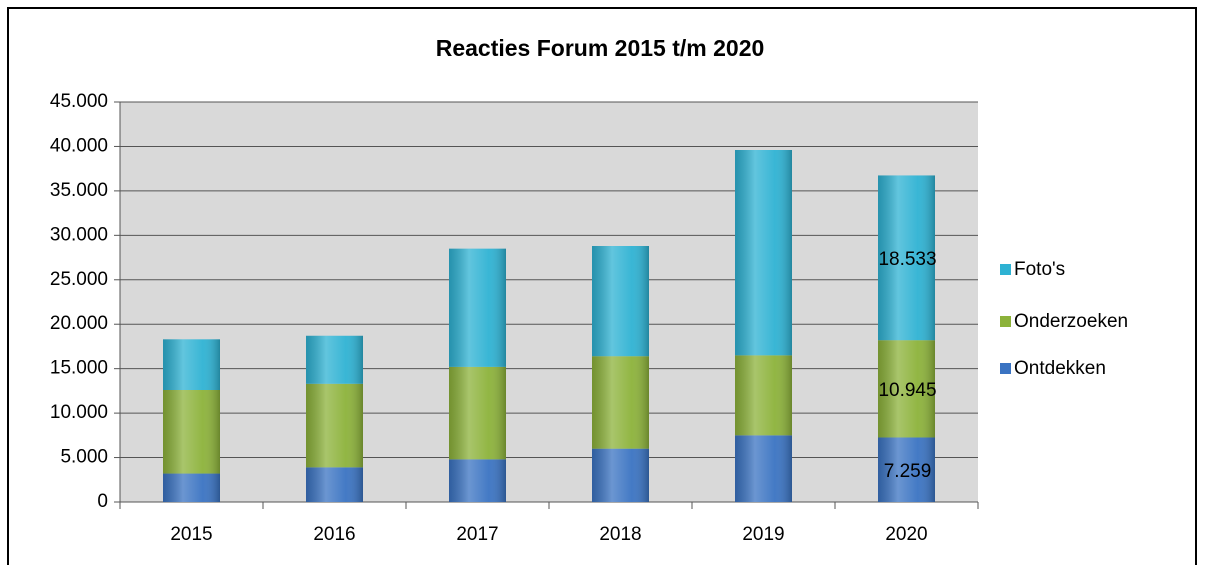  What do you see at coordinates (79, 412) in the screenshot?
I see `y-tick-label: 10.000` at bounding box center [79, 412].